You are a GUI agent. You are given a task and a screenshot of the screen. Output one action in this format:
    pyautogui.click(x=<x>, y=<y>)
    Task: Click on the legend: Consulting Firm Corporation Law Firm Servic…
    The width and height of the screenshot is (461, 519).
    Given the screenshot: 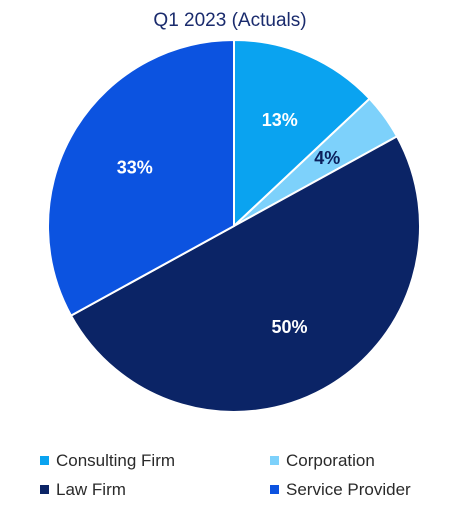 What is the action you would take?
    pyautogui.click(x=225, y=475)
    